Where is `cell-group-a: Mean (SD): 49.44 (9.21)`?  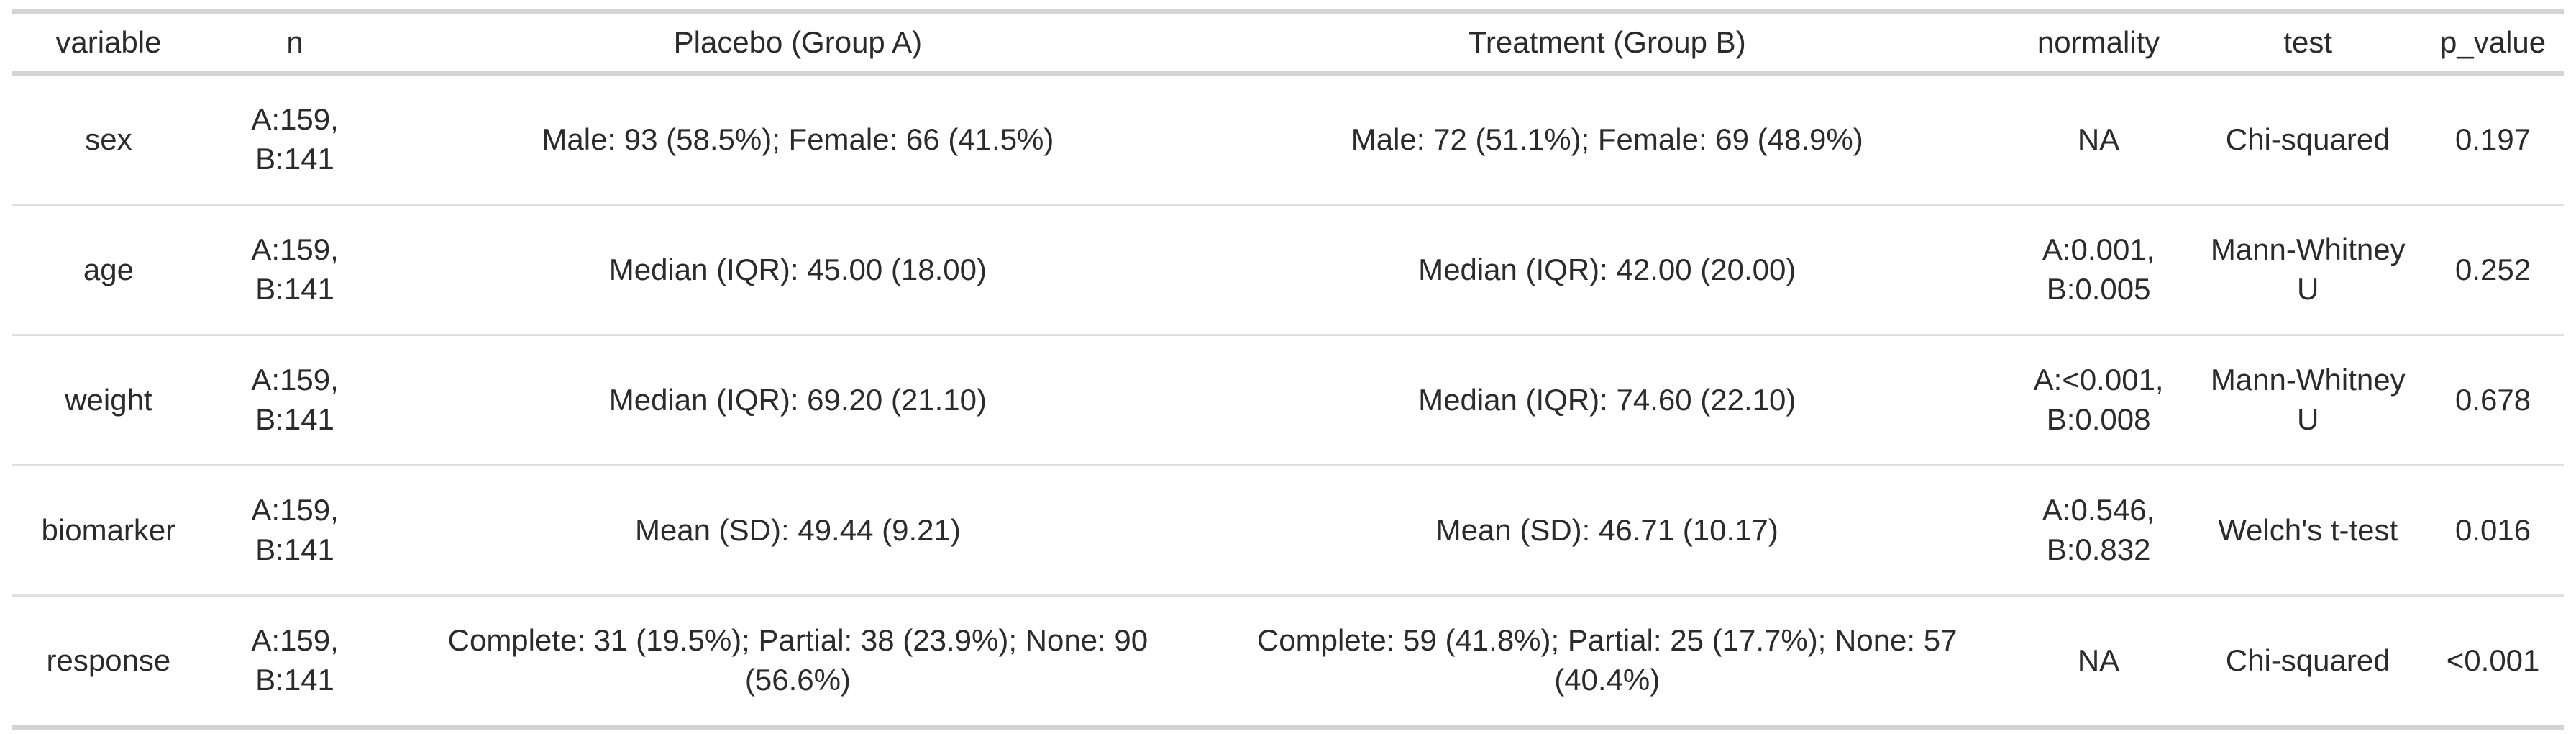
cell-group-a: Mean (SD): 49.44 (9.21) is located at coordinates (798, 530).